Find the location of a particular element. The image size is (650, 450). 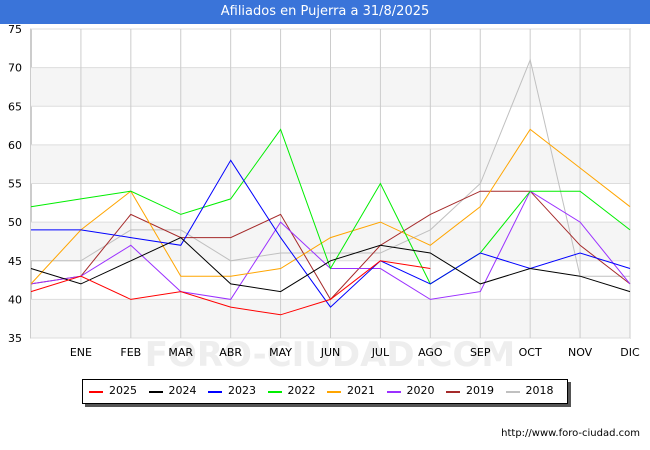

title-bar: Afiliados en Pujerra a 31/8/2025 is located at coordinates (325, 12).